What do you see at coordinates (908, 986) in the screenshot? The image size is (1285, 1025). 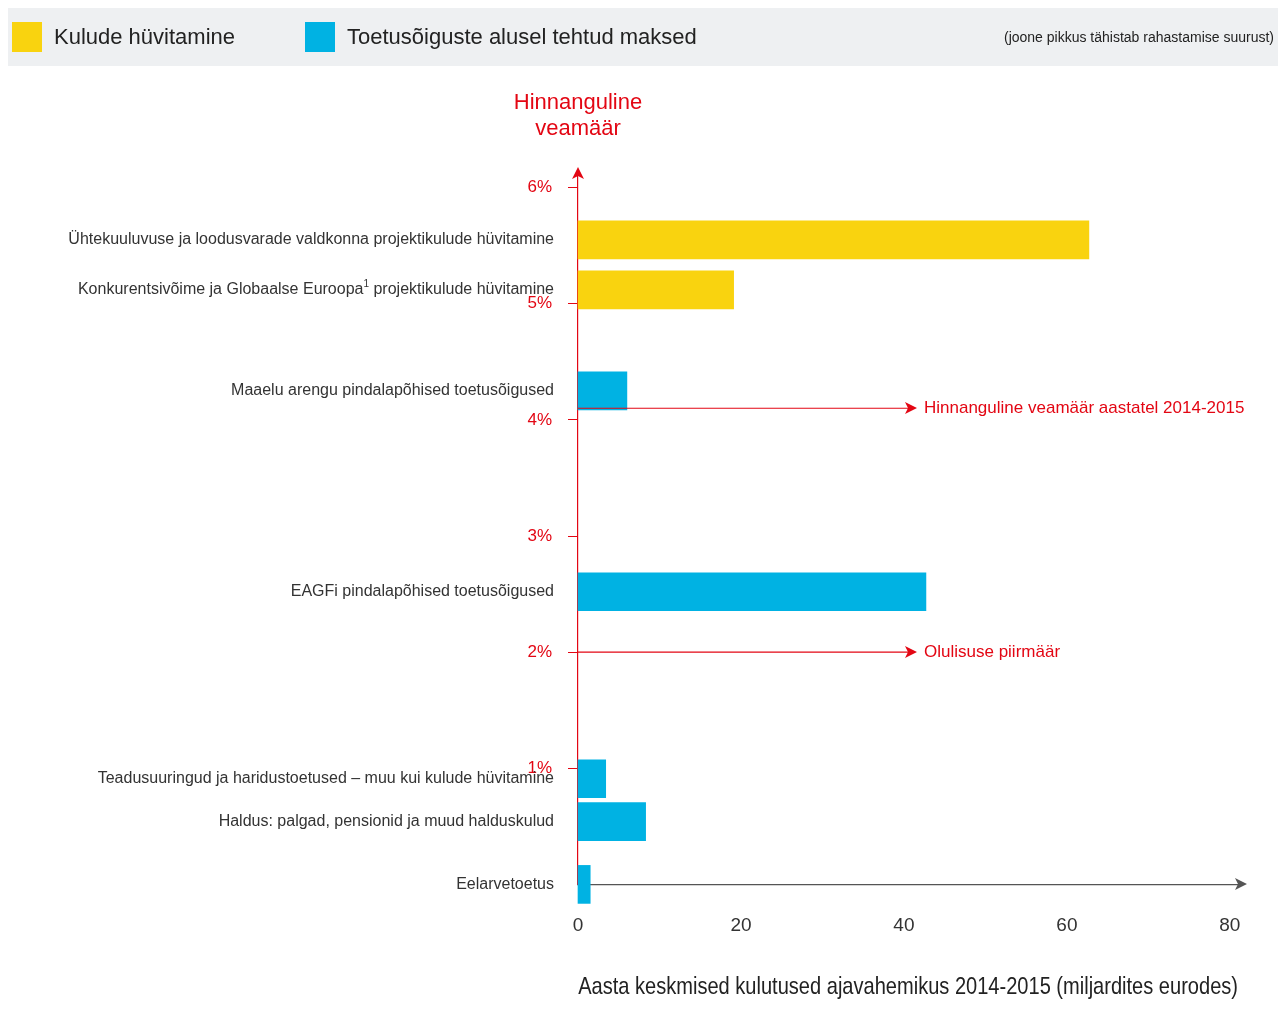 I see `x-axis-title: Aasta keskmised kulutused ajavahemikus 2014-2015 (miljardites eurodes)` at bounding box center [908, 986].